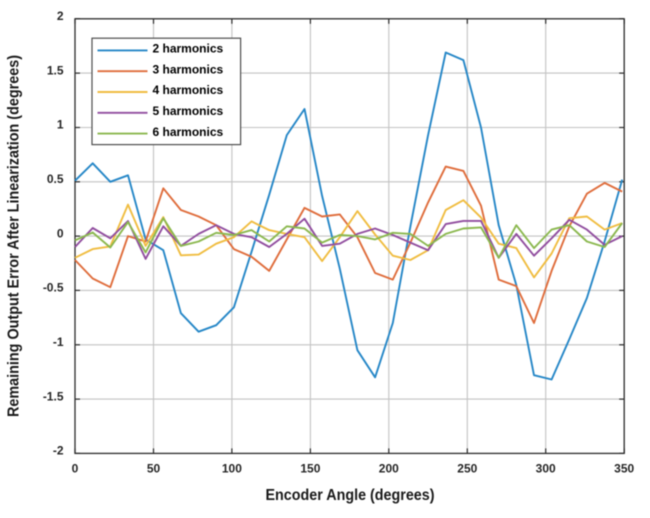 This screenshot has height=518, width=650. I want to click on svg-text: 2 harmonics, so click(188, 49).